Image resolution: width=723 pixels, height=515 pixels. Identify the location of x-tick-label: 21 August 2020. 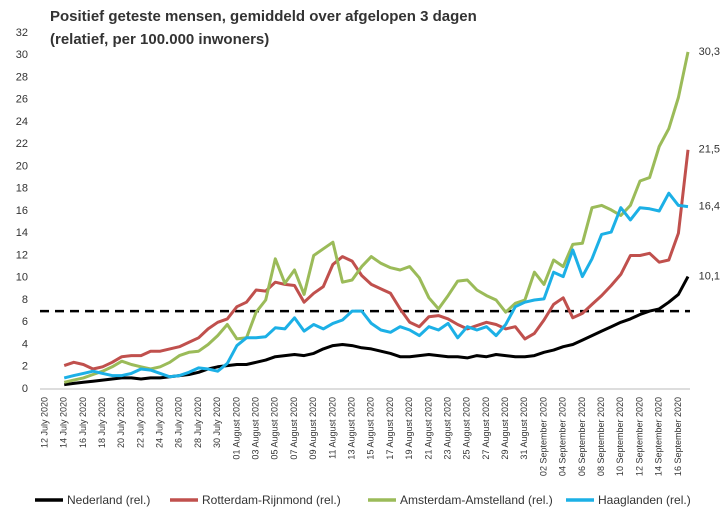
(428, 428).